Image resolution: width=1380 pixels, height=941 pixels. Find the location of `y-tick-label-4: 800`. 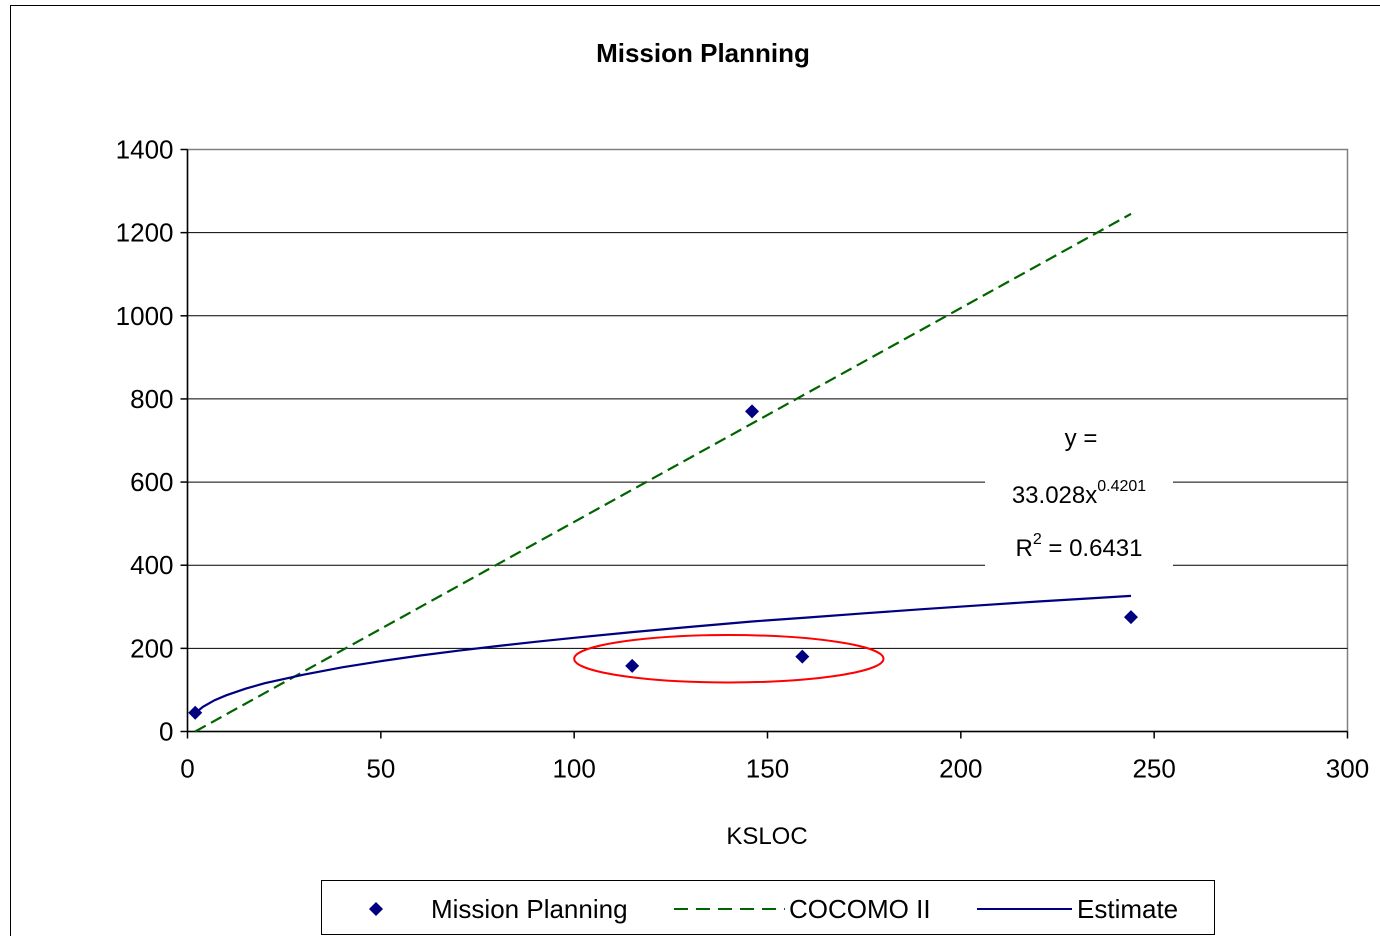

y-tick-label-4: 800 is located at coordinates (151, 399).